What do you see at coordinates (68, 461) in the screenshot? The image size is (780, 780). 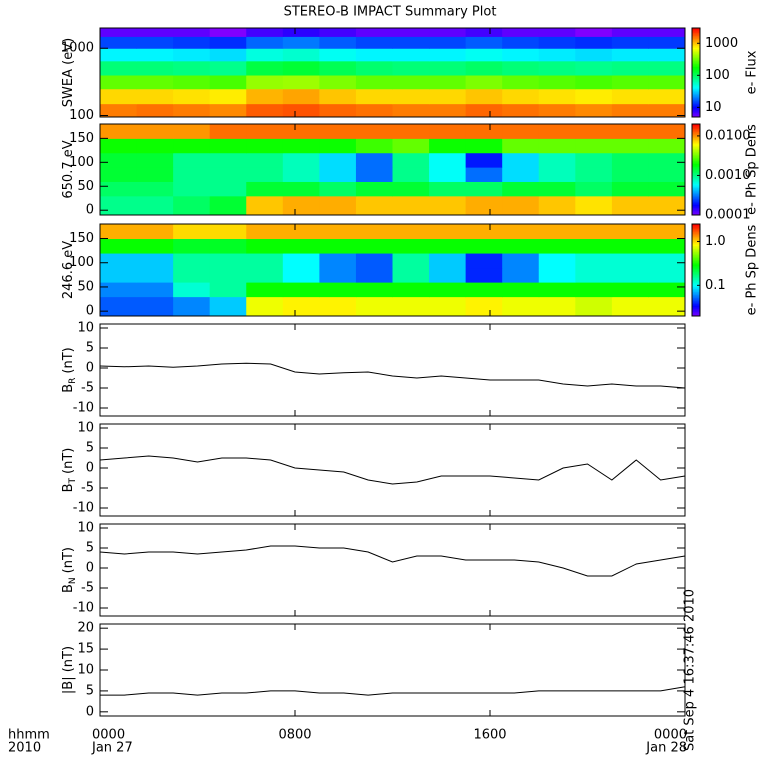 I see `y-axis-label-unit: (nT)` at bounding box center [68, 461].